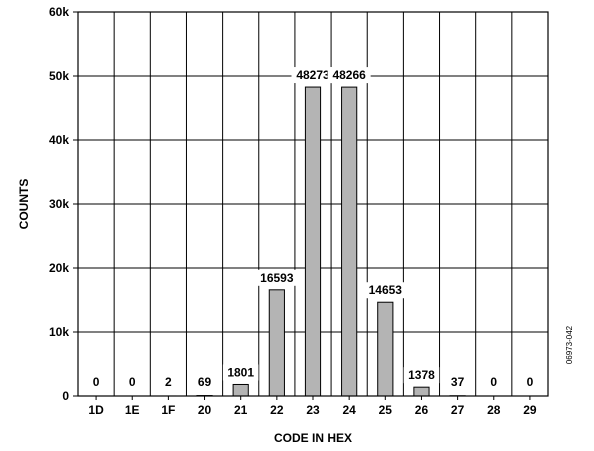 This screenshot has width=594, height=451. What do you see at coordinates (59, 332) in the screenshot?
I see `y-tick-label: 10k` at bounding box center [59, 332].